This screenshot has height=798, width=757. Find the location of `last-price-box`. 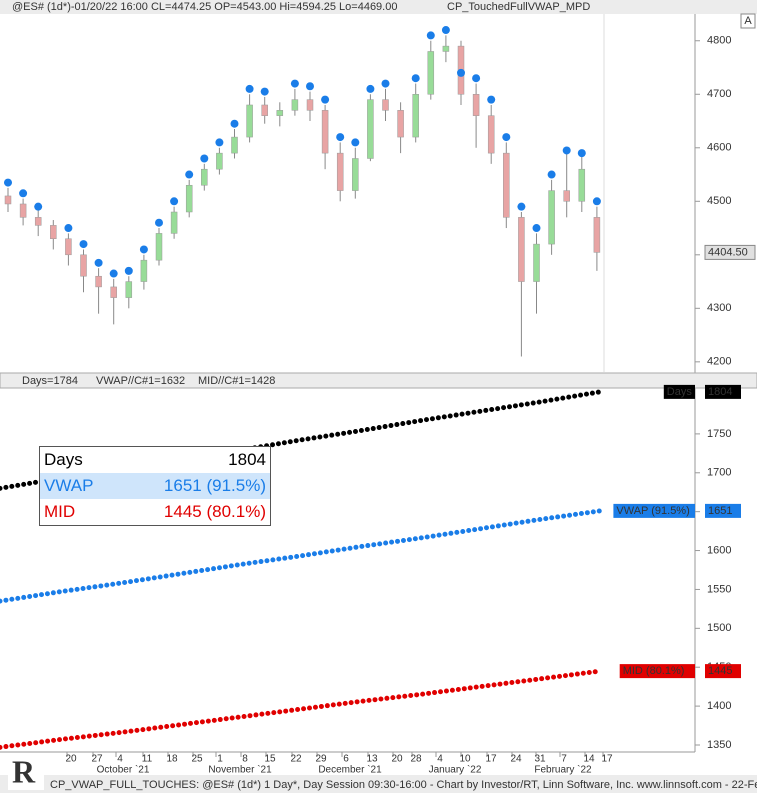

last-price-box is located at coordinates (730, 252).